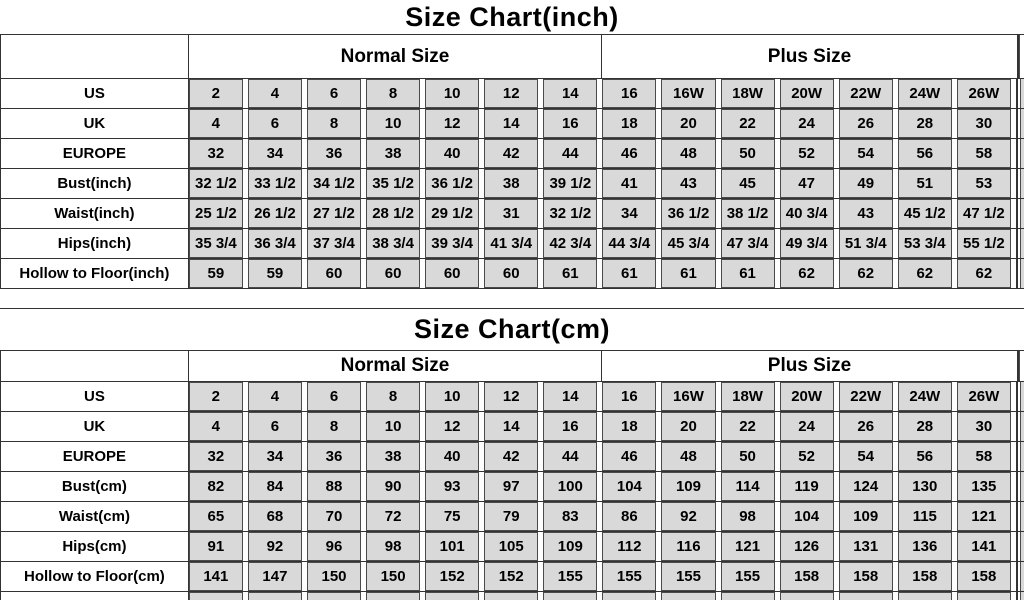 This screenshot has height=600, width=1024. Describe the element at coordinates (274, 273) in the screenshot. I see `size-cell: 59` at that location.